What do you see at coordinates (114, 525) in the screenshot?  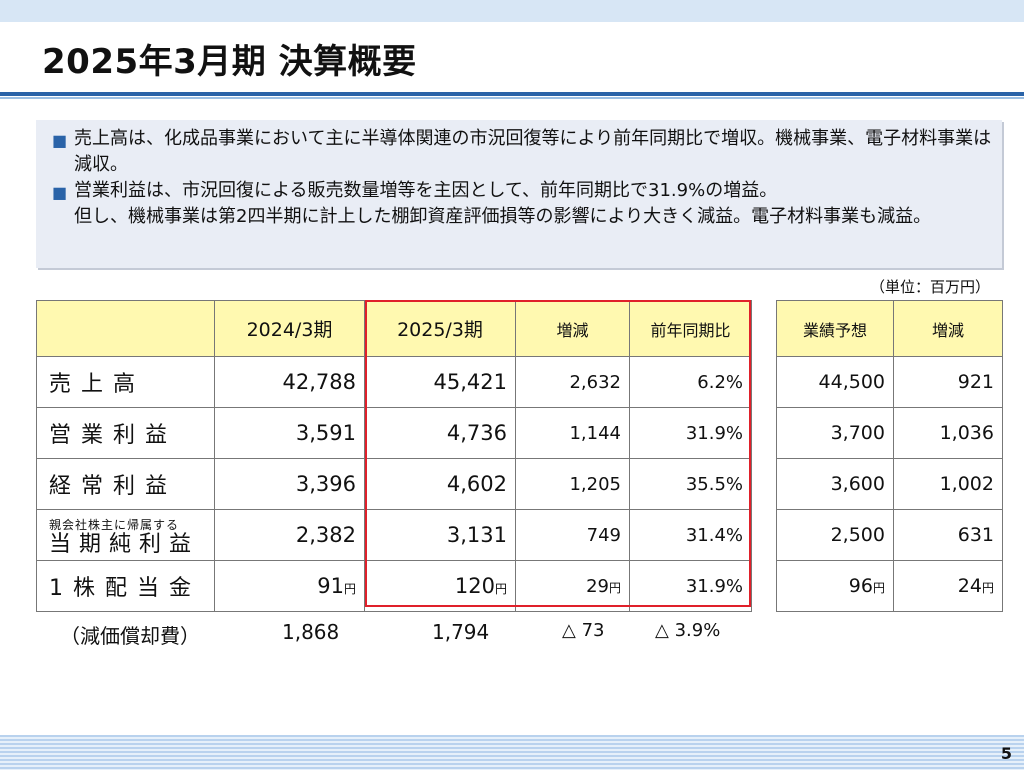 I see `row-label-net-income-sub: 親会社株主に帰属する` at bounding box center [114, 525].